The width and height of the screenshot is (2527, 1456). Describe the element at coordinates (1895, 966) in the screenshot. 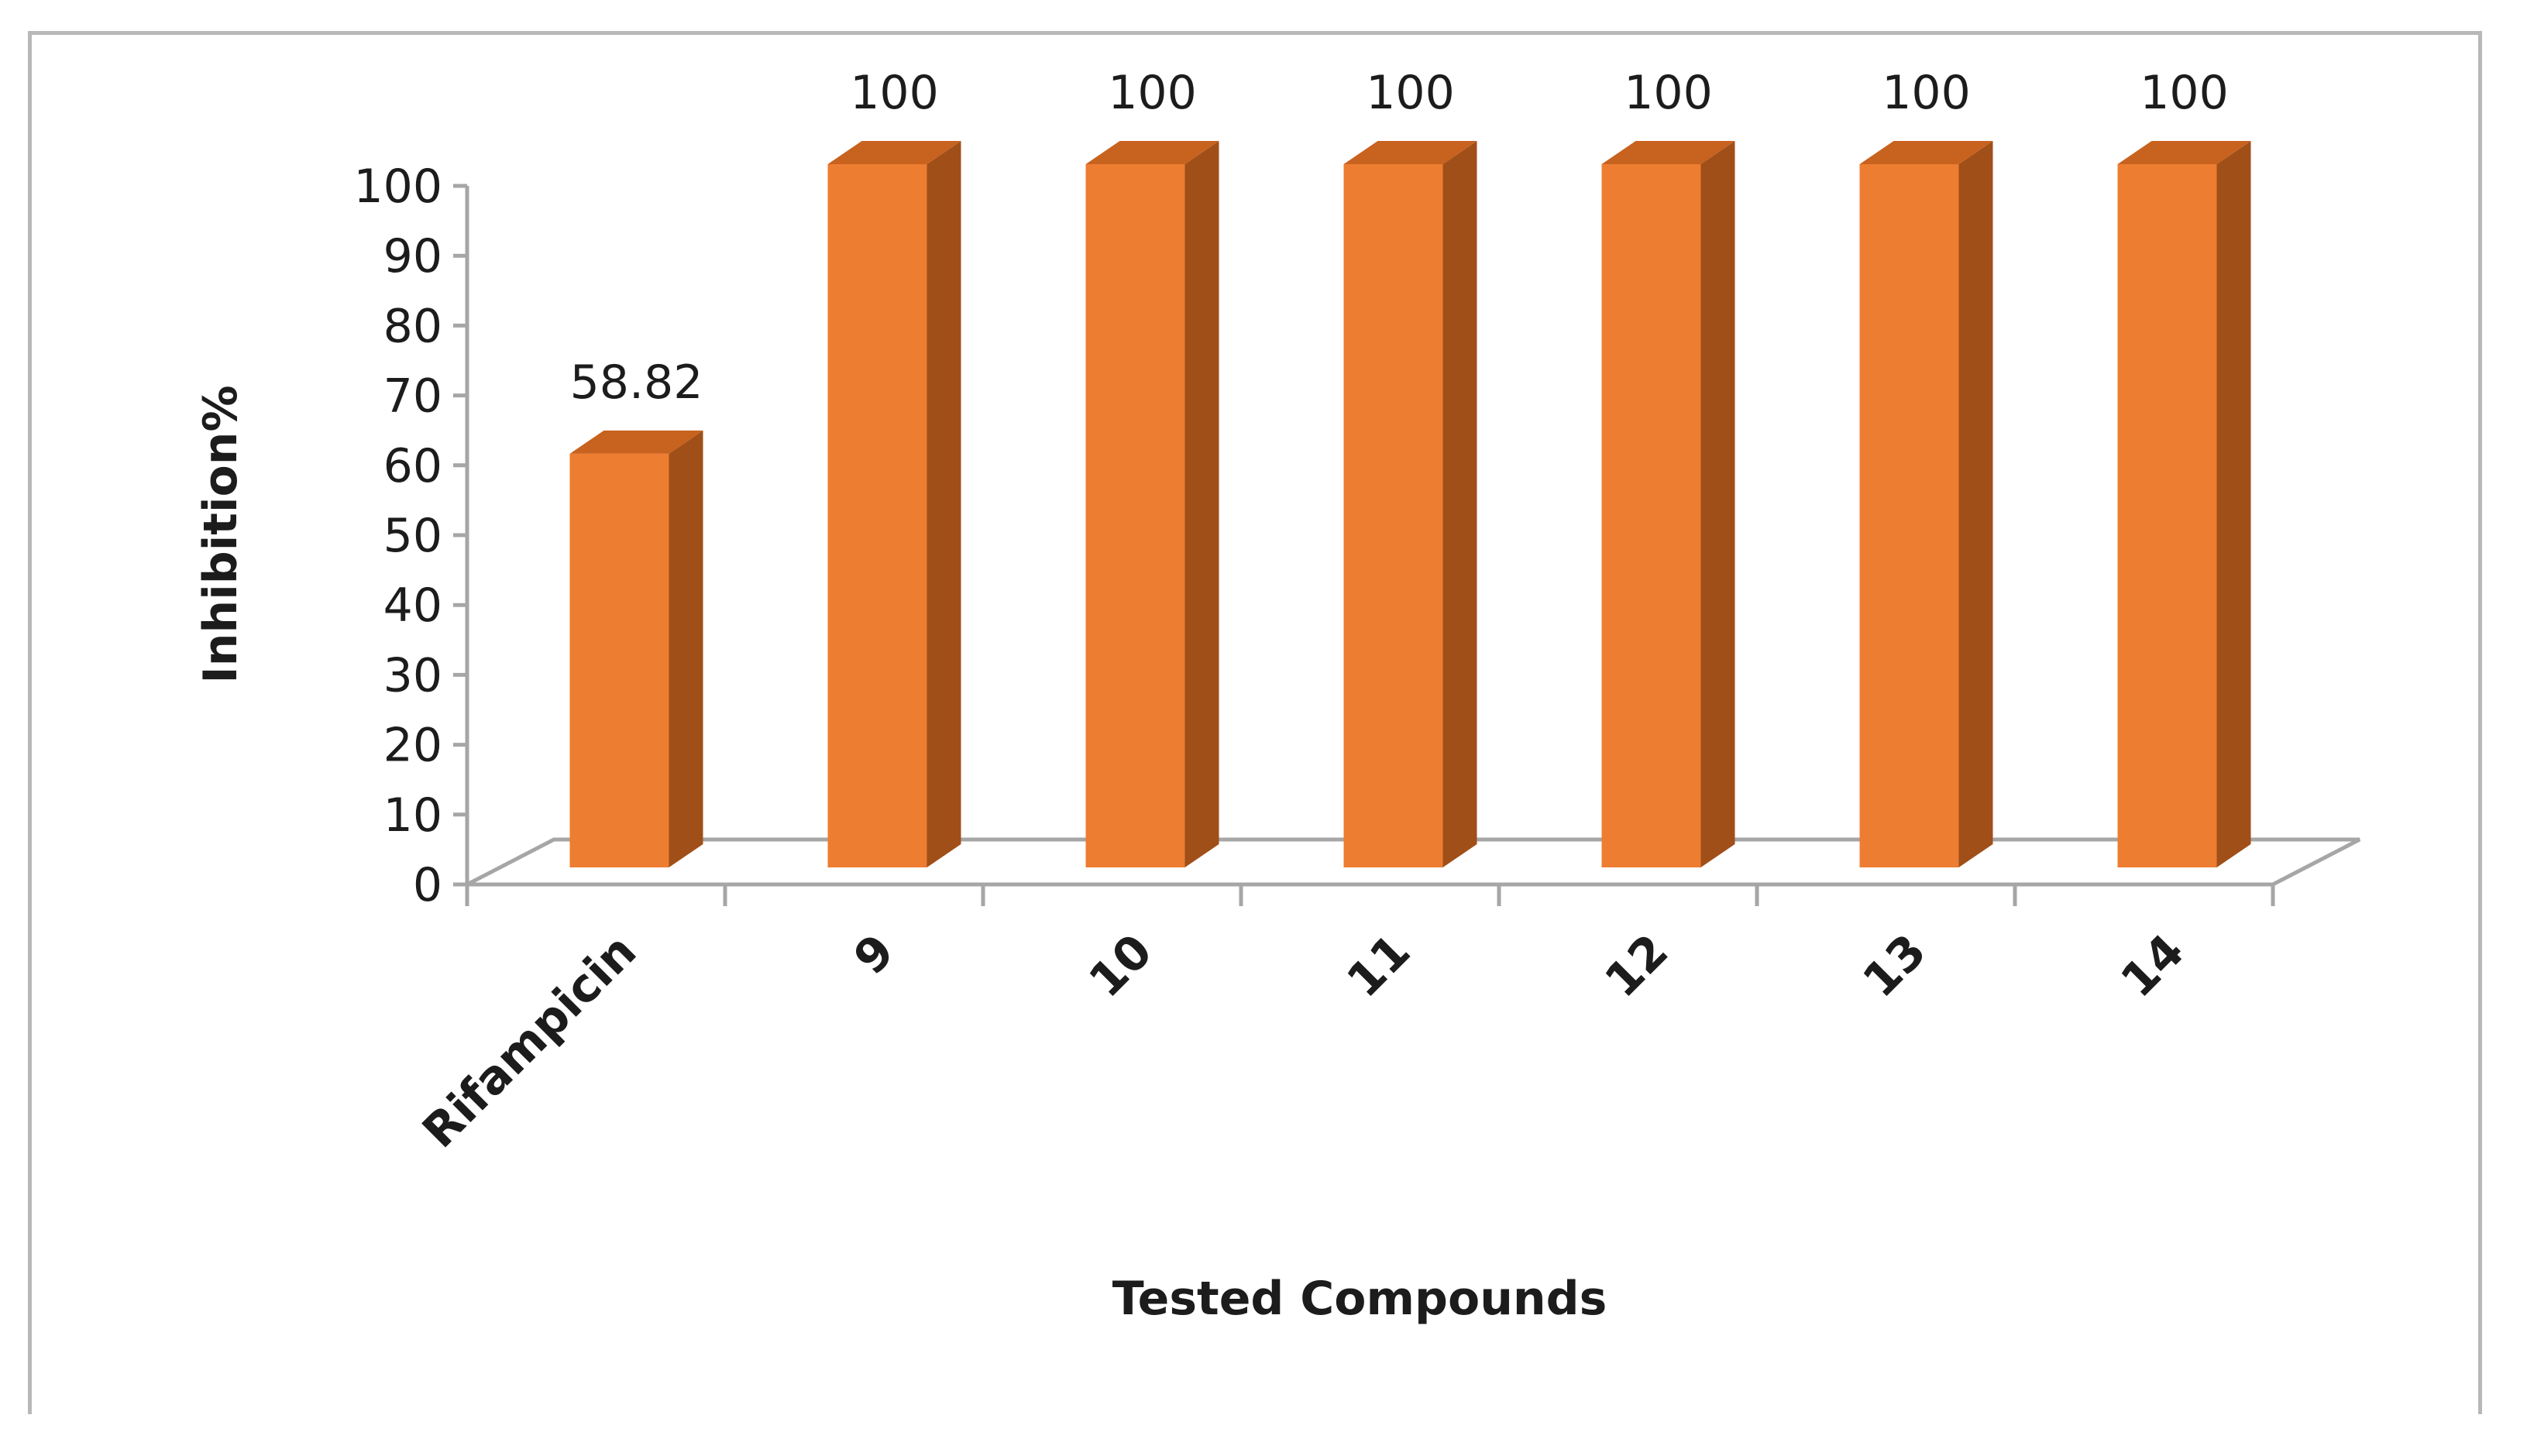

I see `category-label: 13` at that location.